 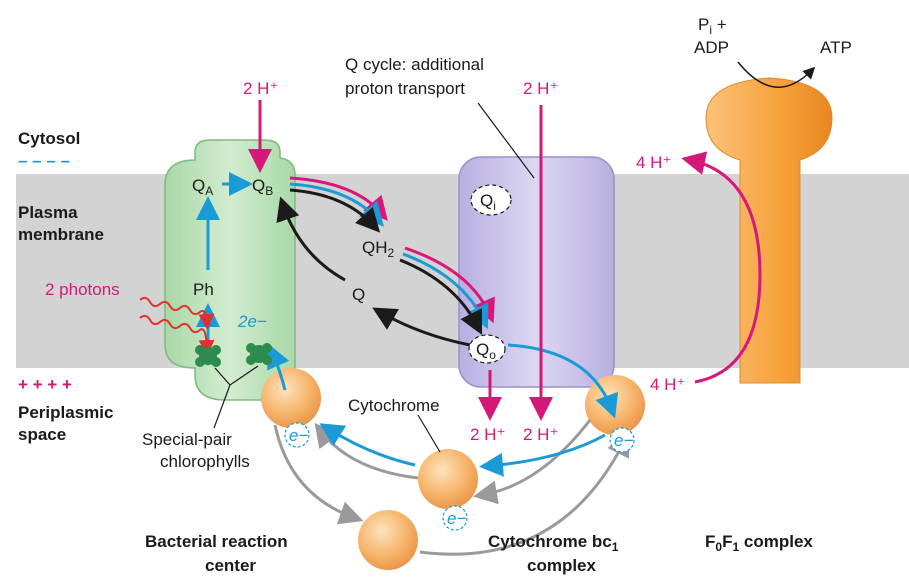 What do you see at coordinates (48, 212) in the screenshot?
I see `label-membrane-1: Plasma` at bounding box center [48, 212].